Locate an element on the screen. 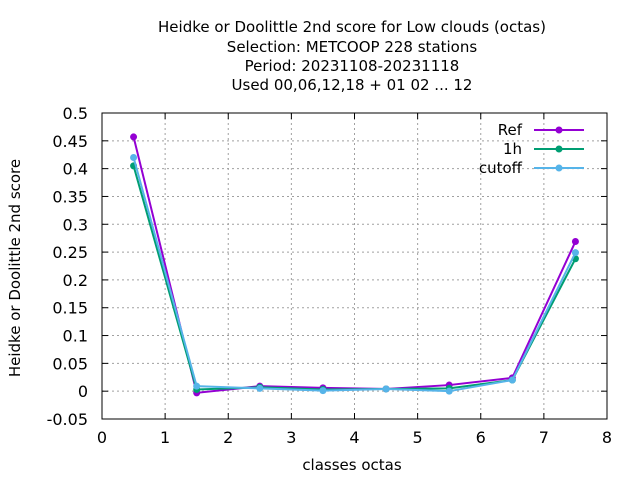 The image size is (640, 480). y-tick-label: 0.2 is located at coordinates (75, 280).